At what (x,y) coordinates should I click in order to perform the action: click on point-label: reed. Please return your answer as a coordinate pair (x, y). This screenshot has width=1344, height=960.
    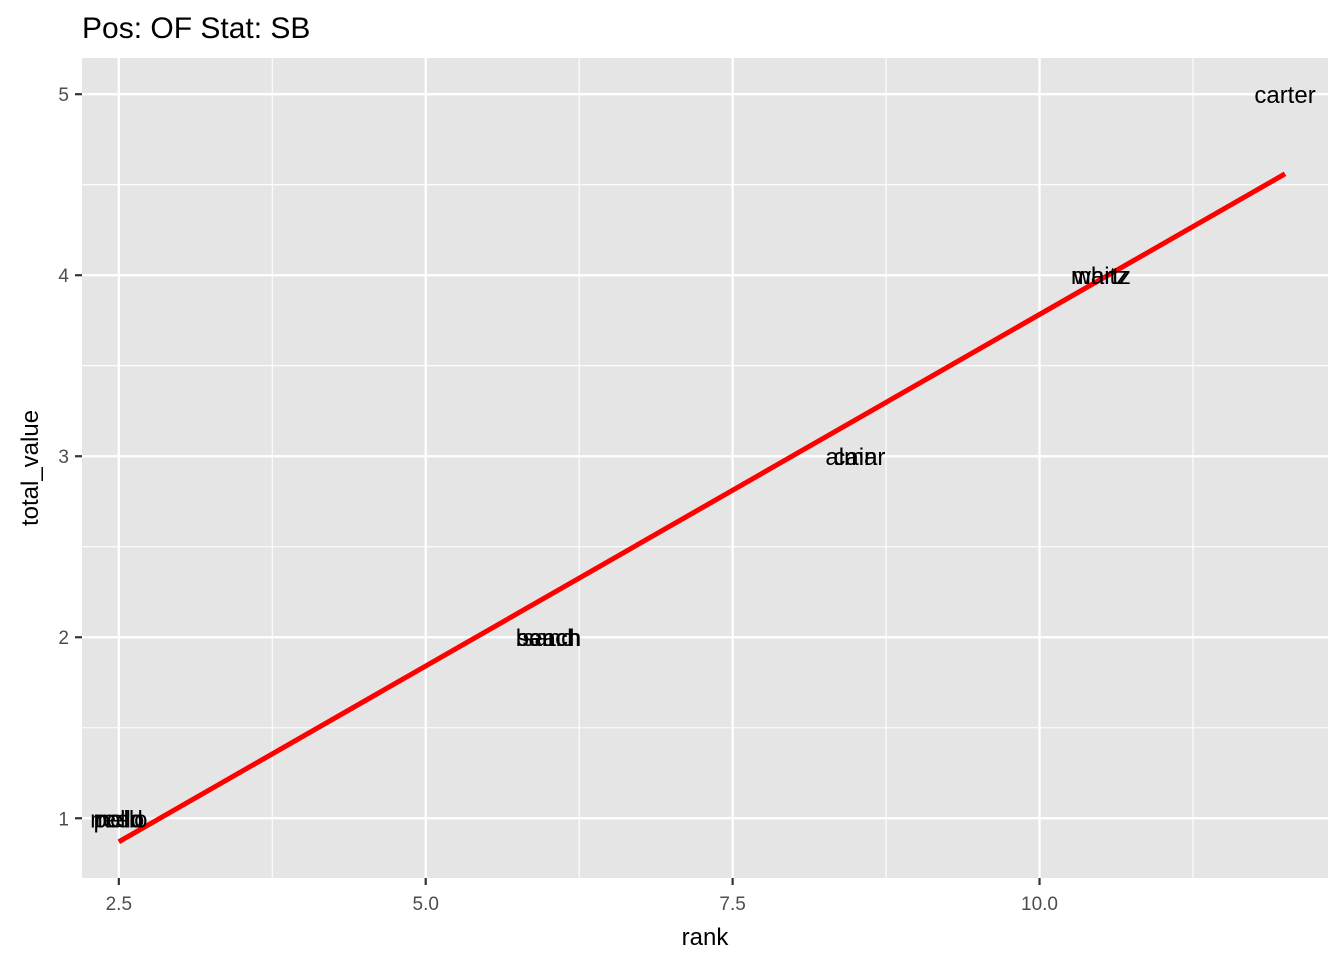
    Looking at the image, I should click on (119, 819).